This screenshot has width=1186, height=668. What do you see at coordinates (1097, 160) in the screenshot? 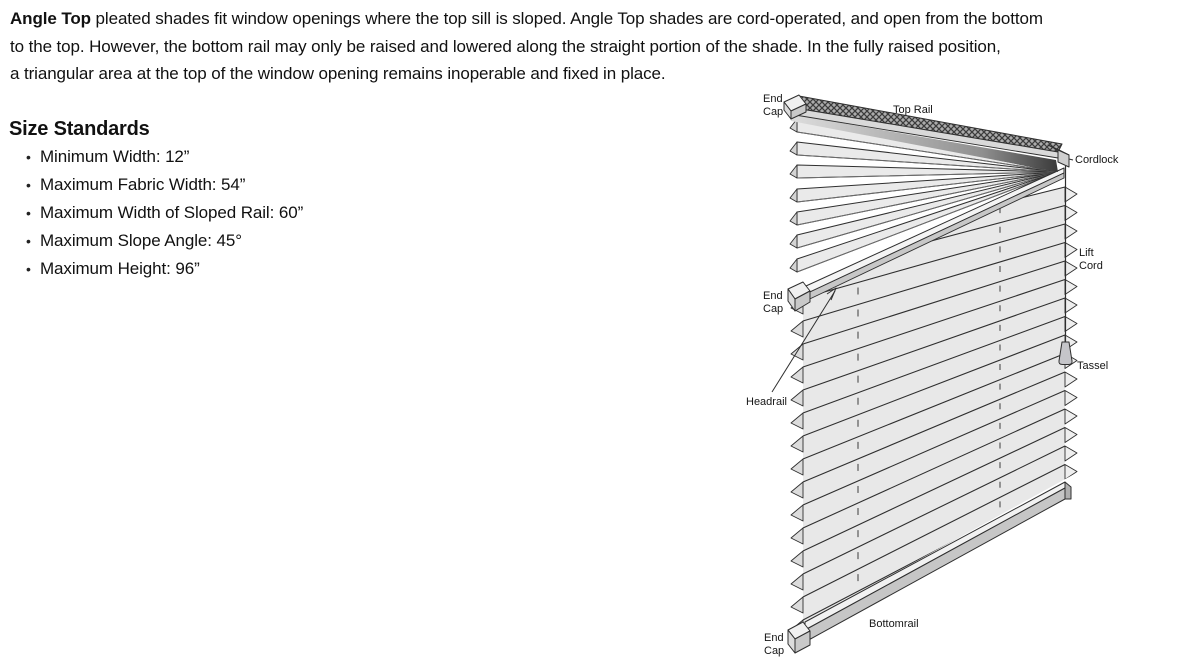
I see `label-cordlock: Cordlock` at bounding box center [1097, 160].